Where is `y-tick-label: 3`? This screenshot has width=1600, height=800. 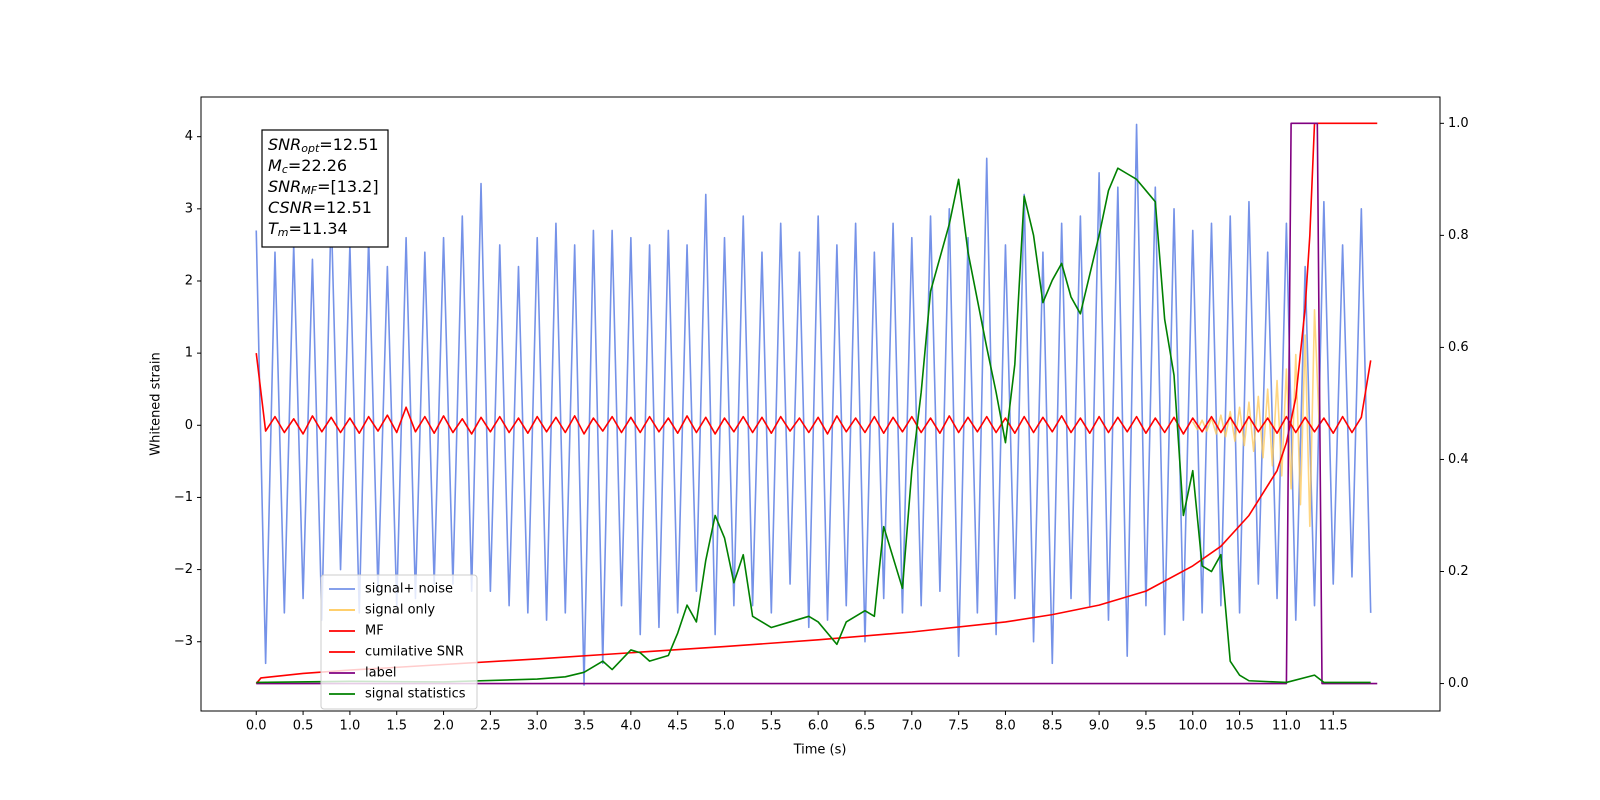 y-tick-label: 3 is located at coordinates (189, 208).